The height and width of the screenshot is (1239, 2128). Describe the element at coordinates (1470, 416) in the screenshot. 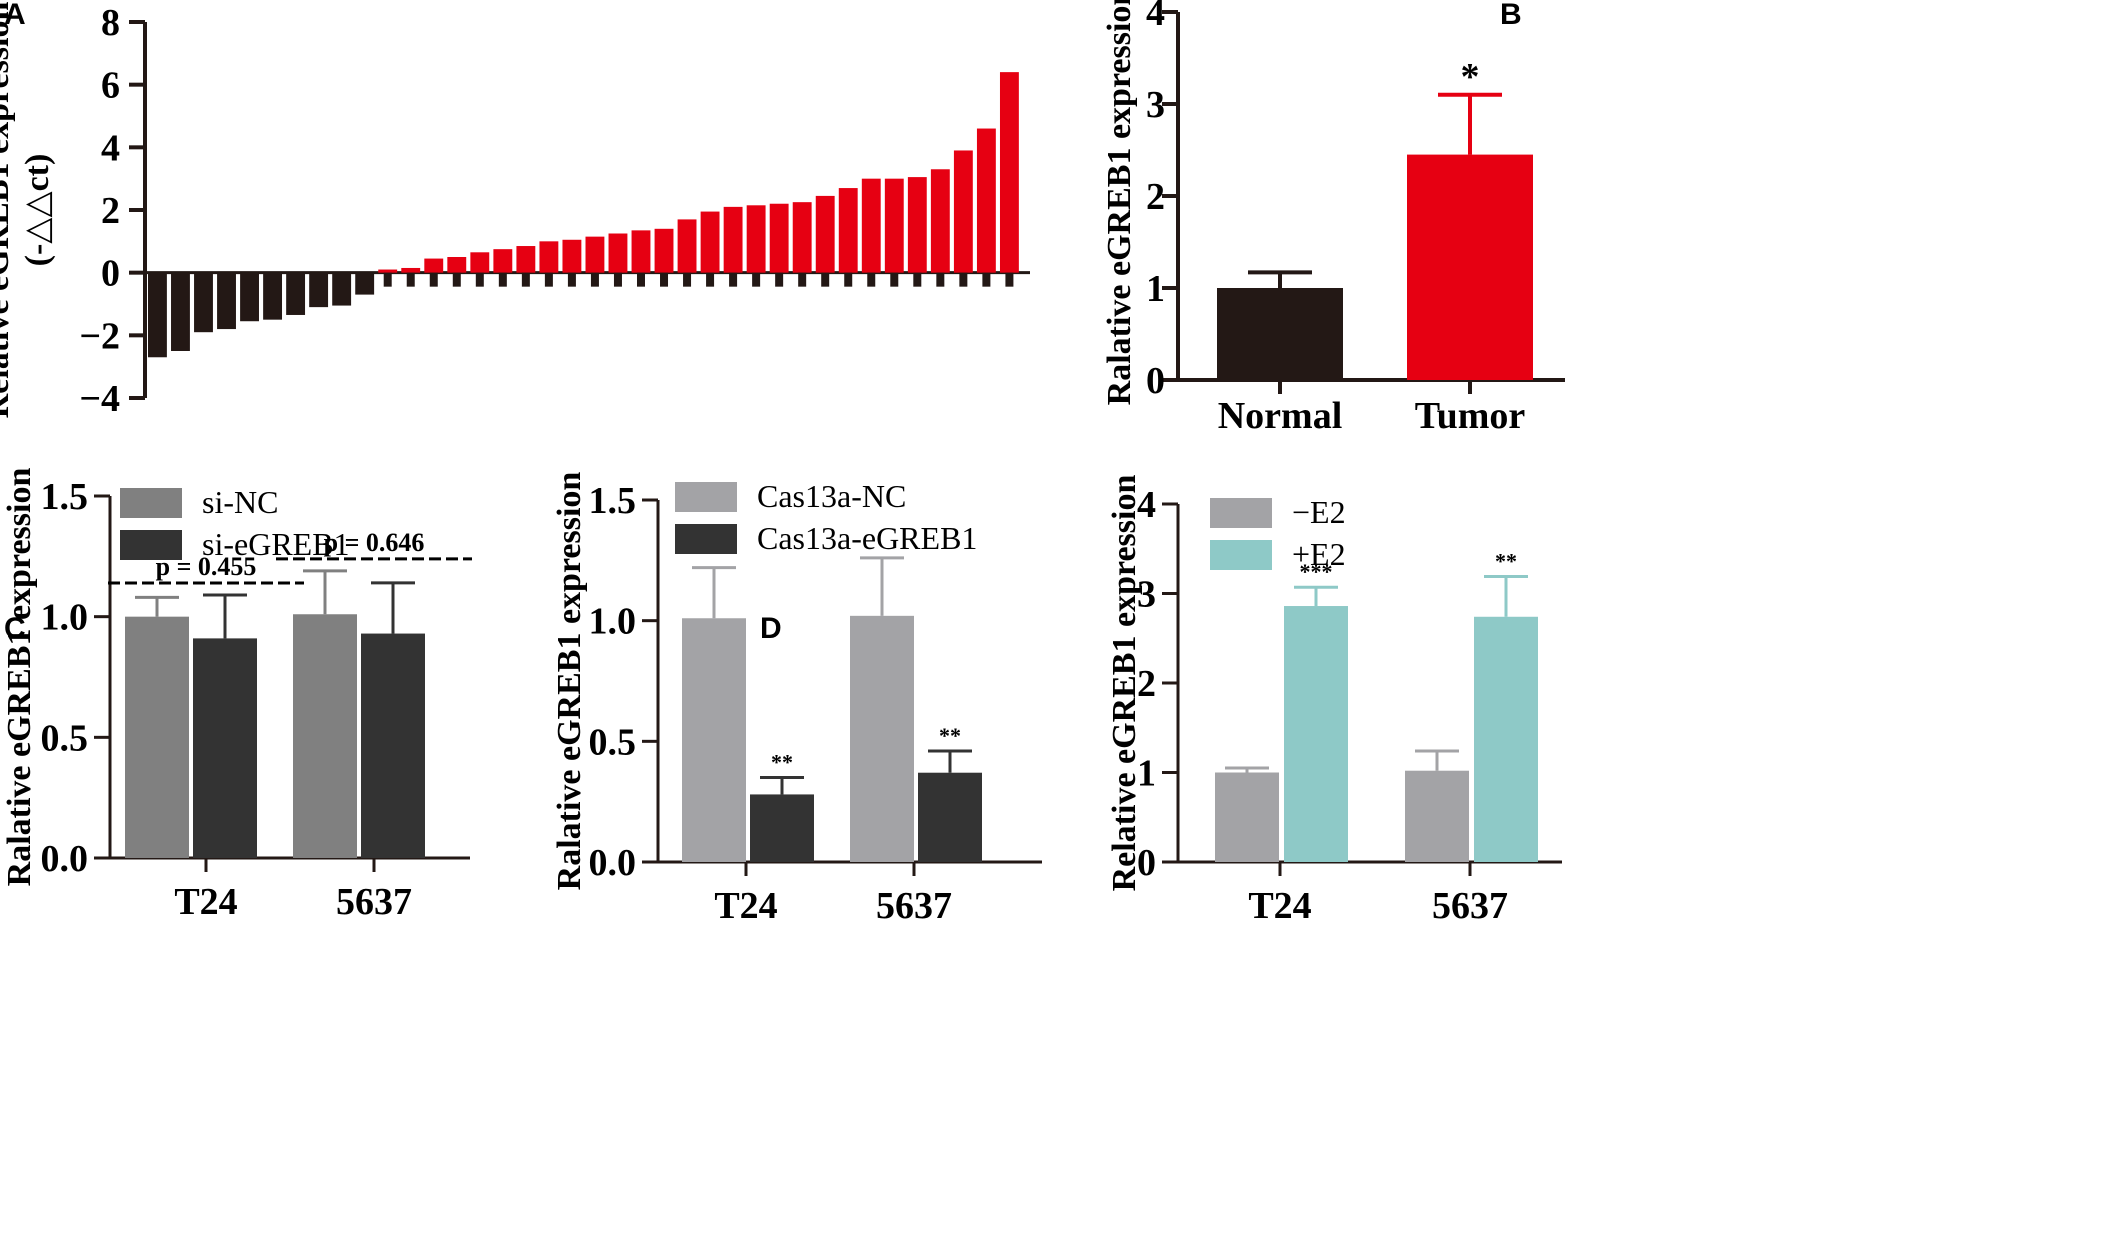

I see `x-tick-label: Tumor` at that location.